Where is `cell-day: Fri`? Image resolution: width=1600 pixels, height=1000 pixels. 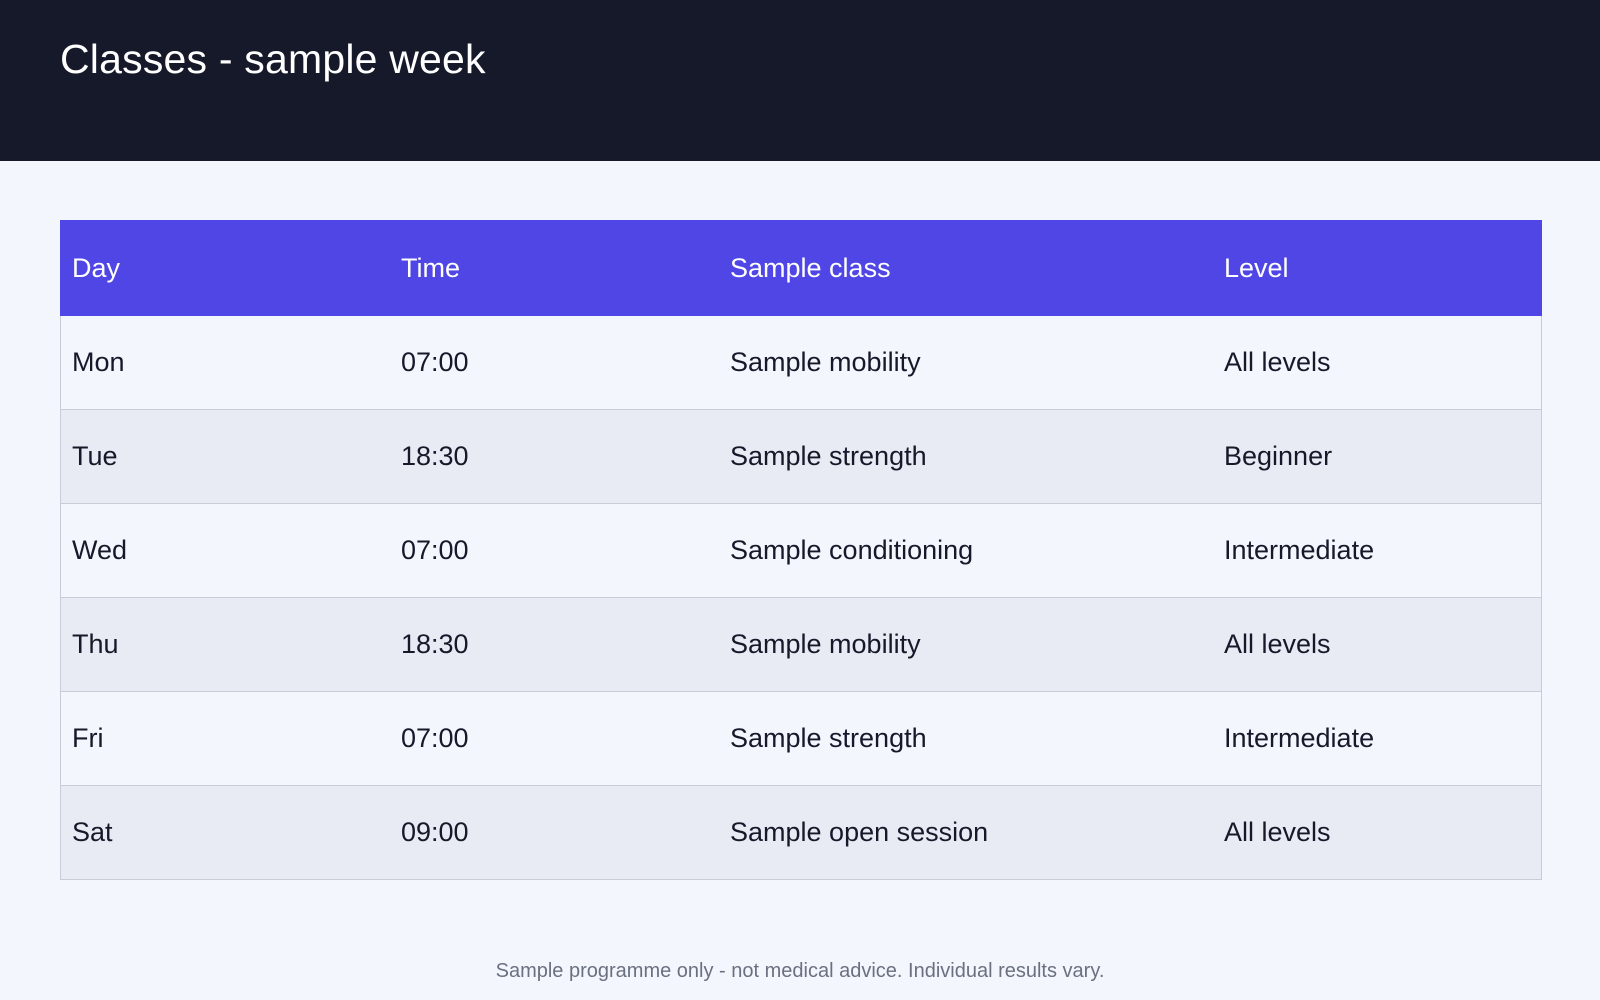 cell-day: Fri is located at coordinates (225, 738).